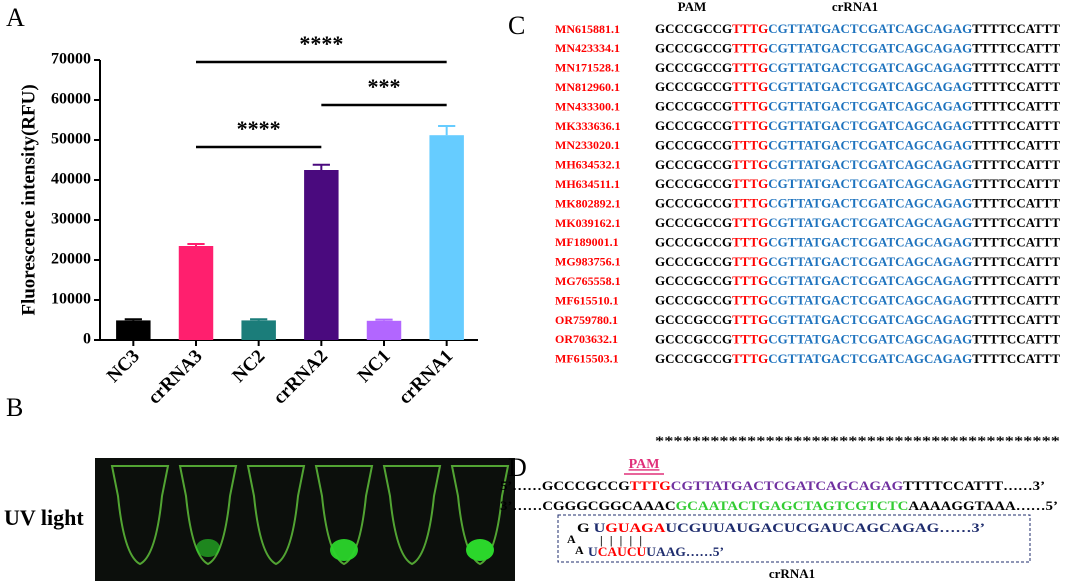  Describe the element at coordinates (517, 467) in the screenshot. I see `panel-label: D` at that location.